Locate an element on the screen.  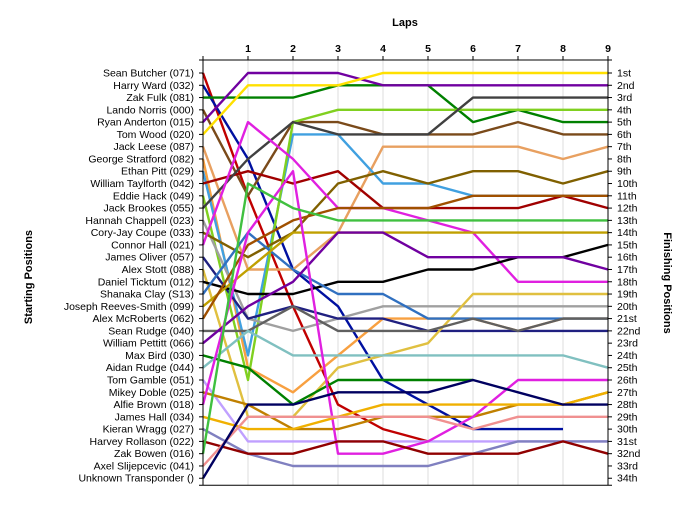
lap-tick-label: 2 is located at coordinates (293, 49).